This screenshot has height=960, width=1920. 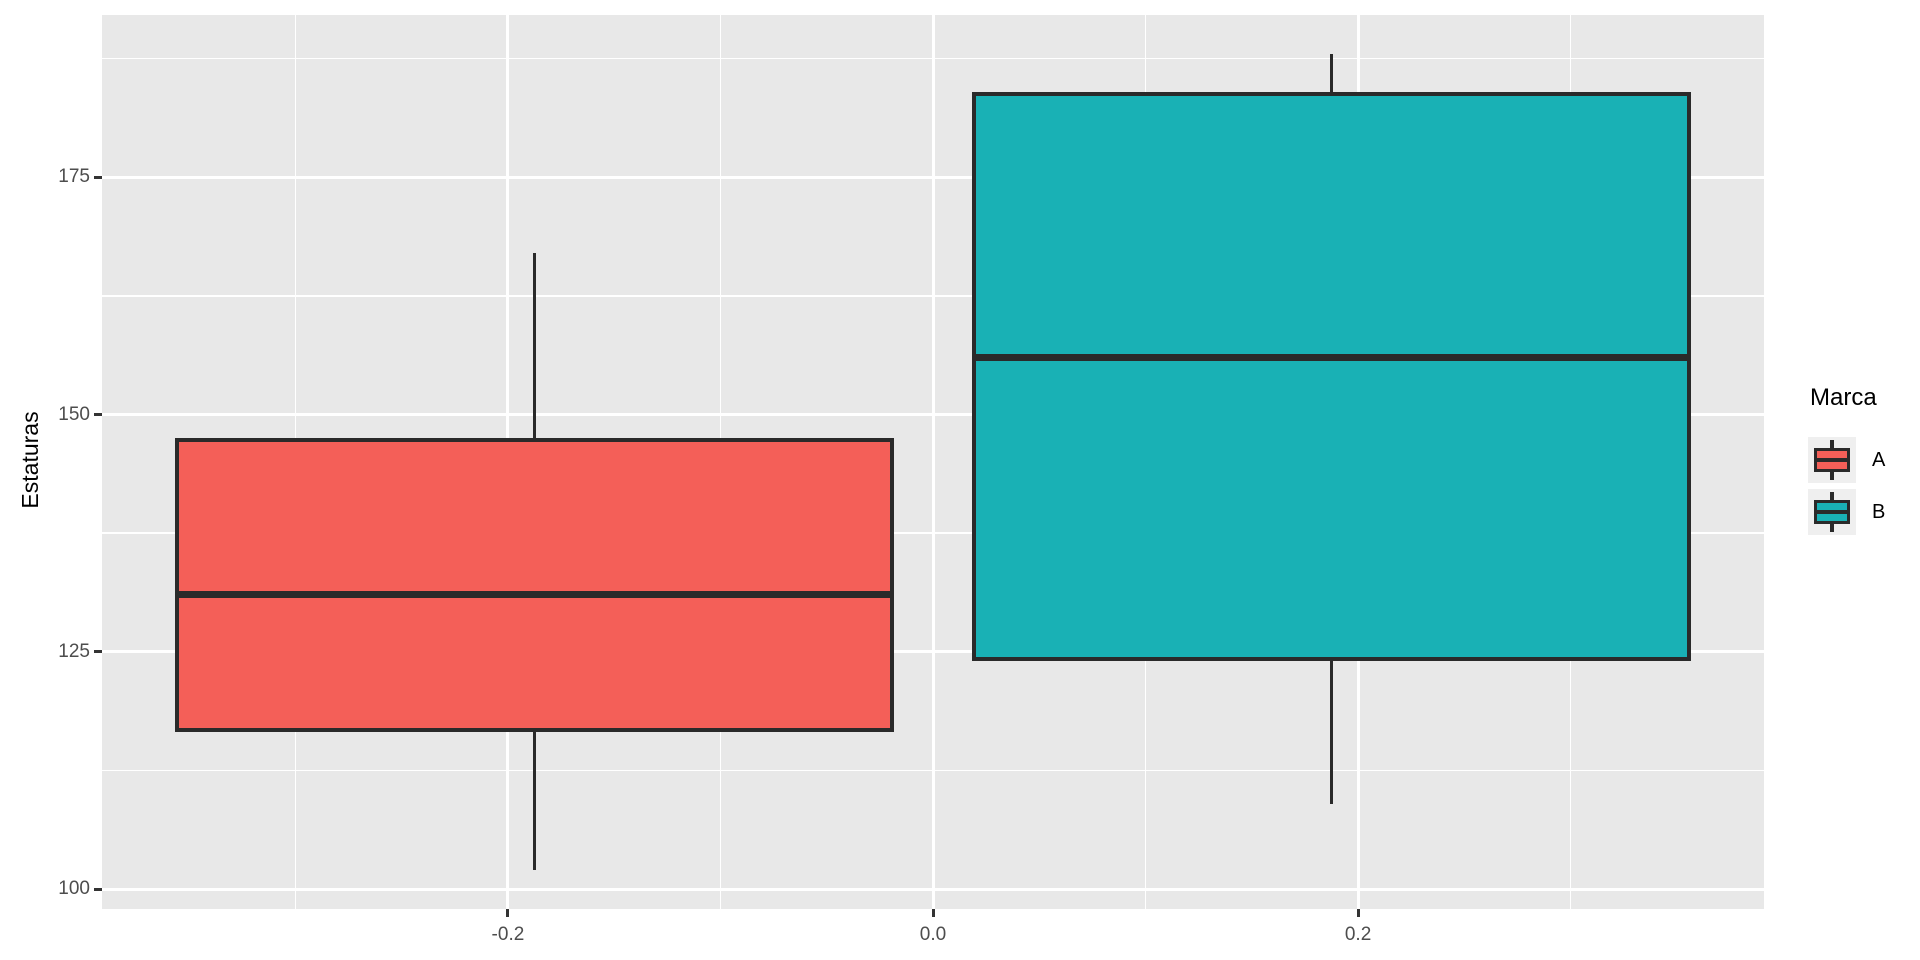 What do you see at coordinates (534, 585) in the screenshot?
I see `boxplot-box-a` at bounding box center [534, 585].